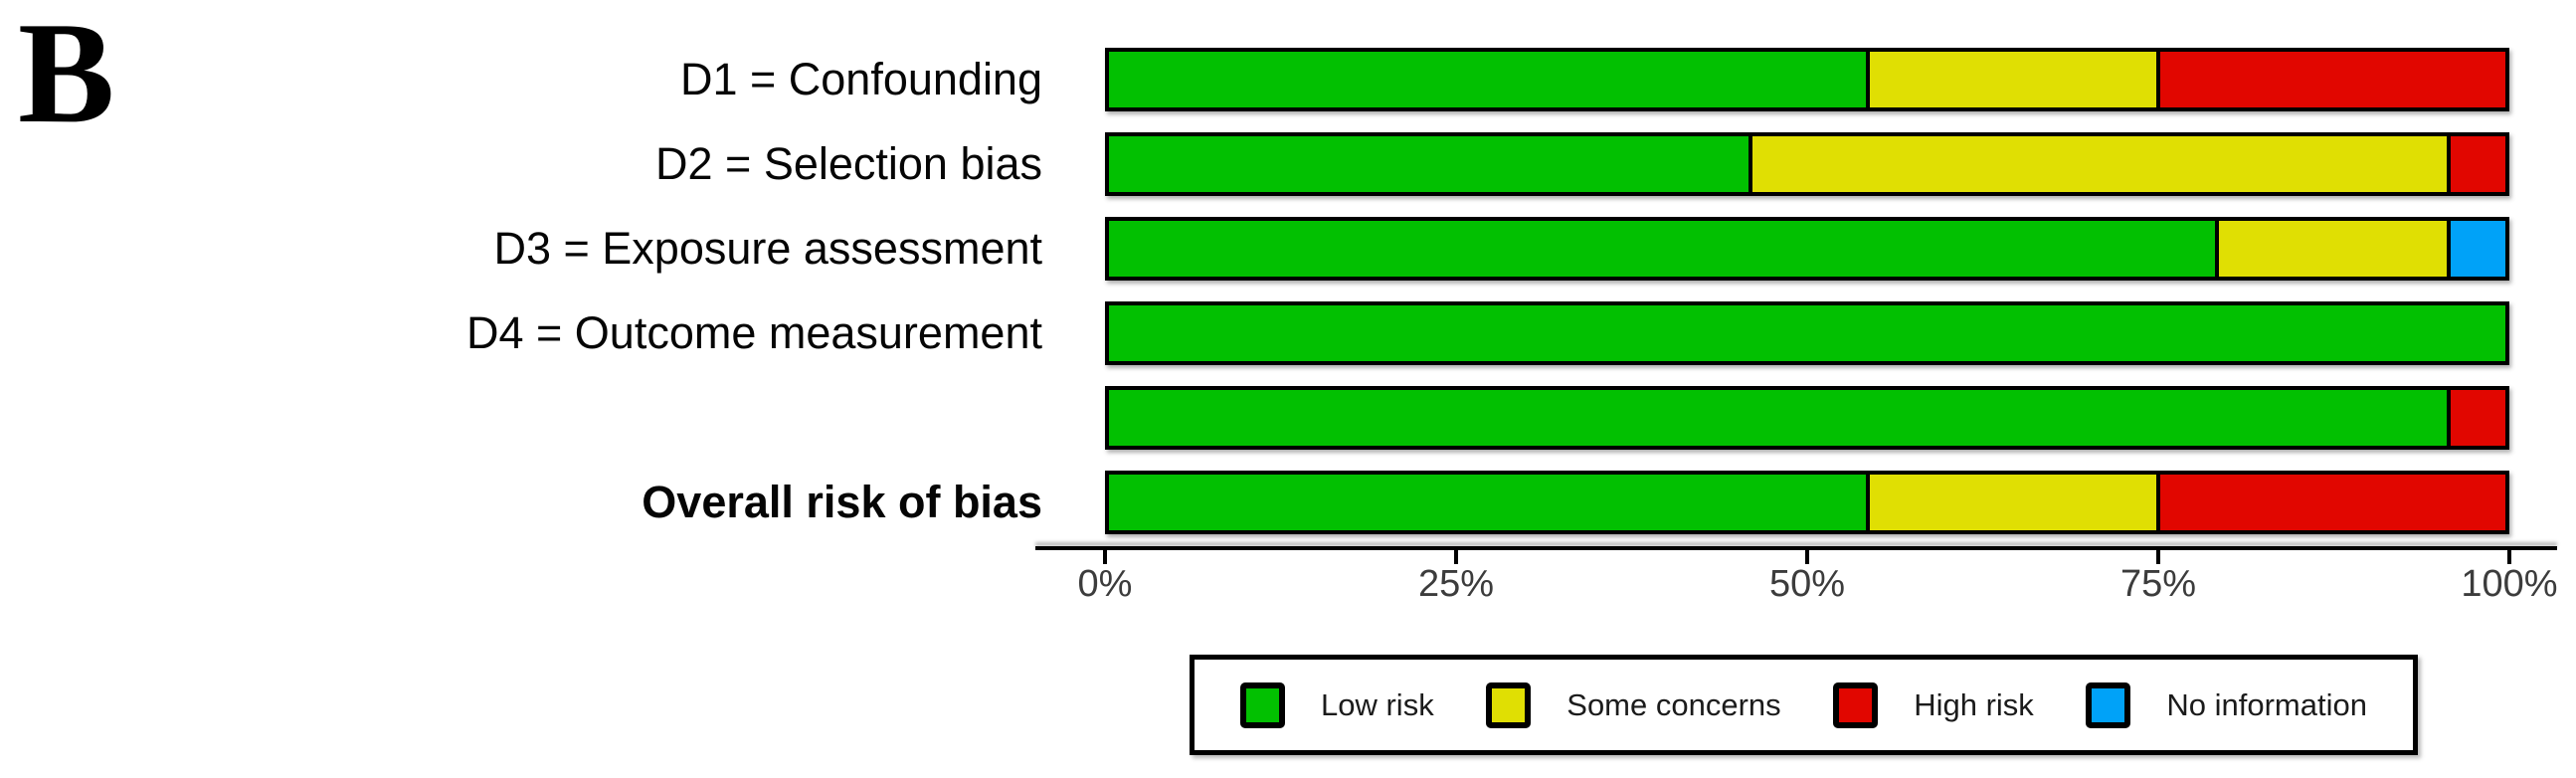 The width and height of the screenshot is (2576, 778). What do you see at coordinates (2476, 249) in the screenshot?
I see `bar-segment-no-information` at bounding box center [2476, 249].